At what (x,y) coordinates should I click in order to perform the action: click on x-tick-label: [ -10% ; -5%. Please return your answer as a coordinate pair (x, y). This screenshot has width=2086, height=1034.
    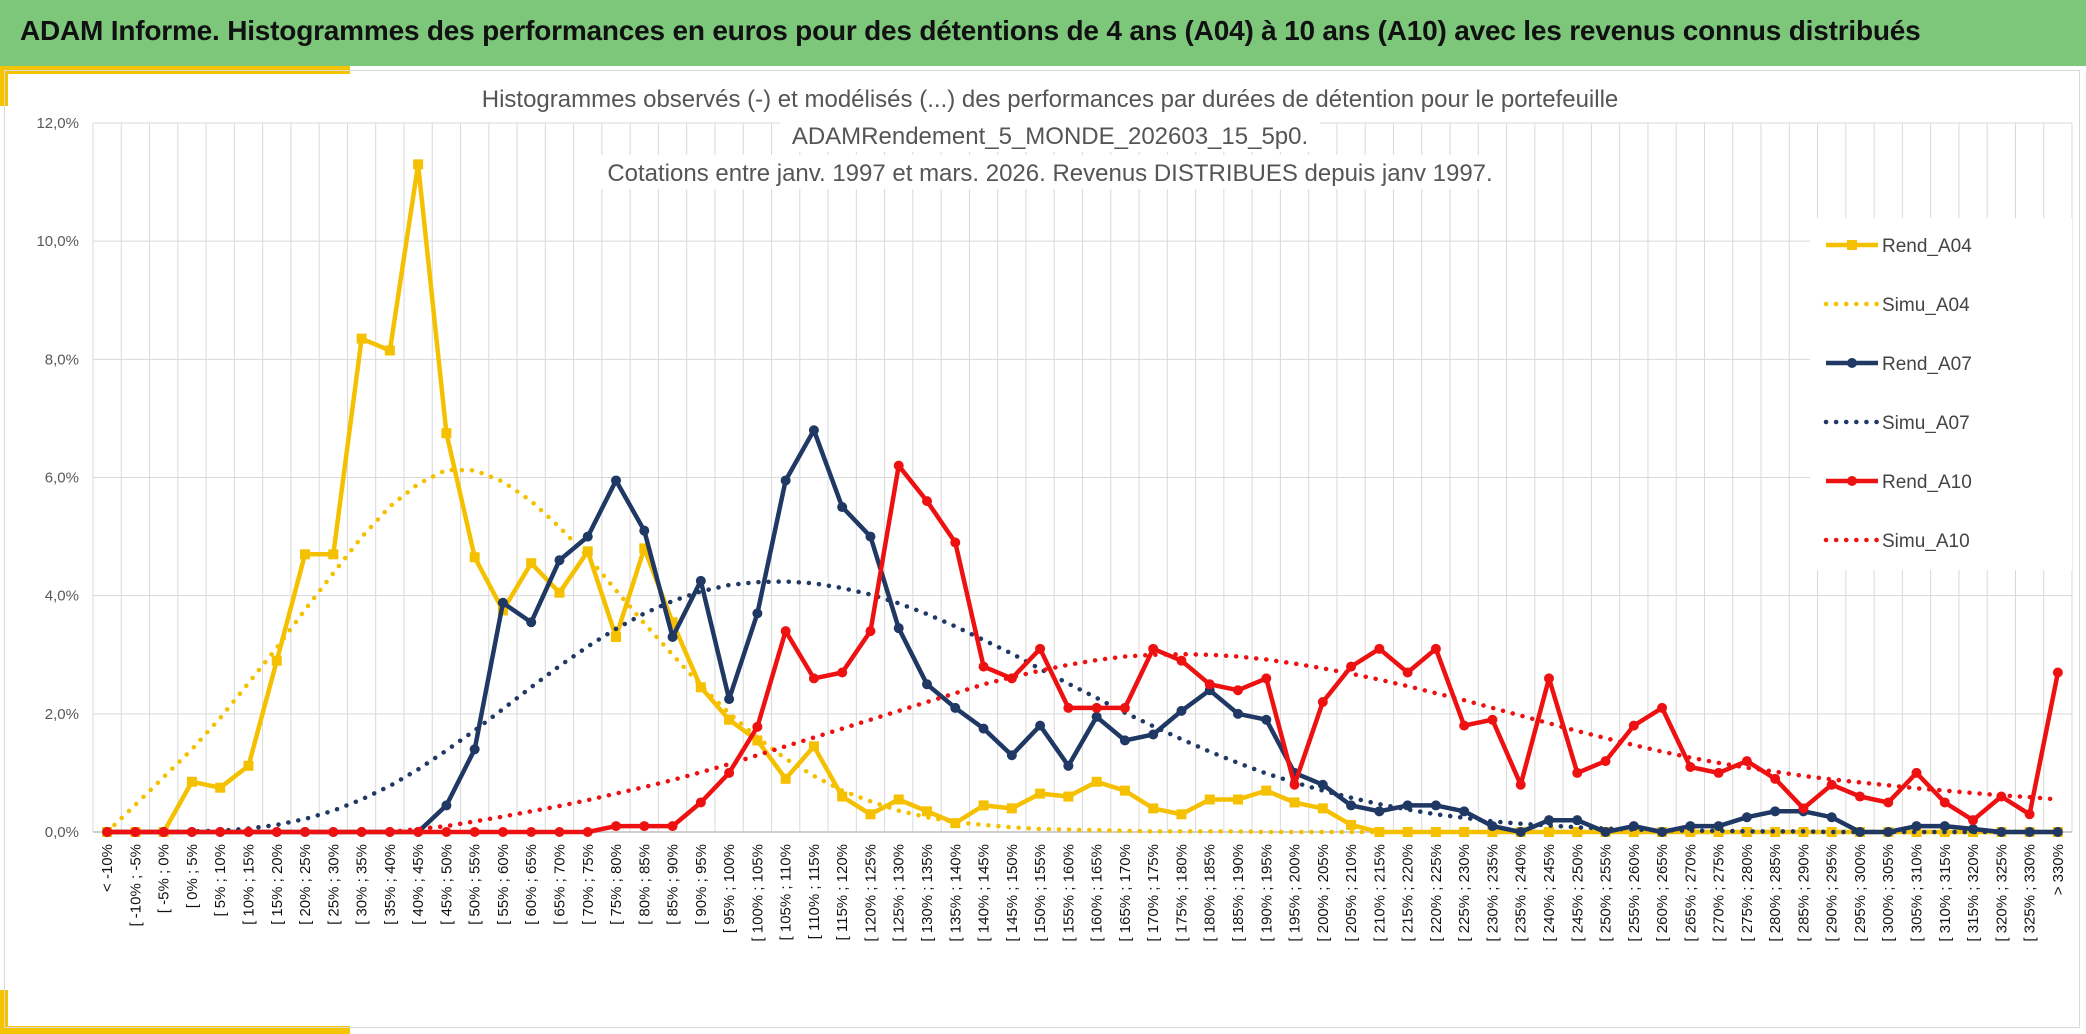
    Looking at the image, I should click on (135, 885).